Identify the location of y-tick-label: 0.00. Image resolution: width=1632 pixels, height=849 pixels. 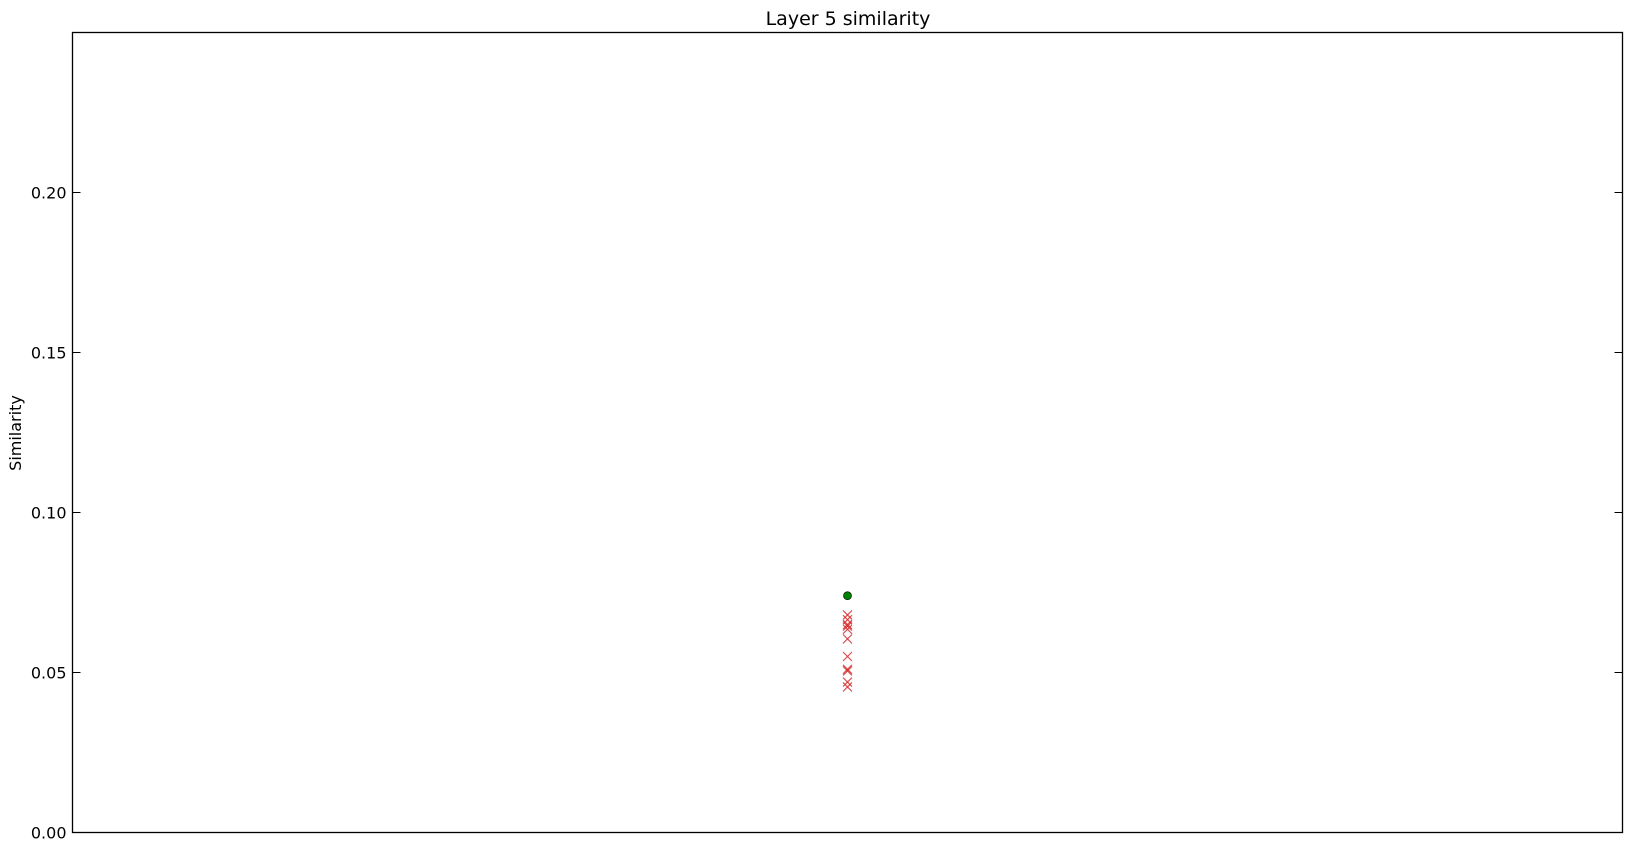
(49, 833).